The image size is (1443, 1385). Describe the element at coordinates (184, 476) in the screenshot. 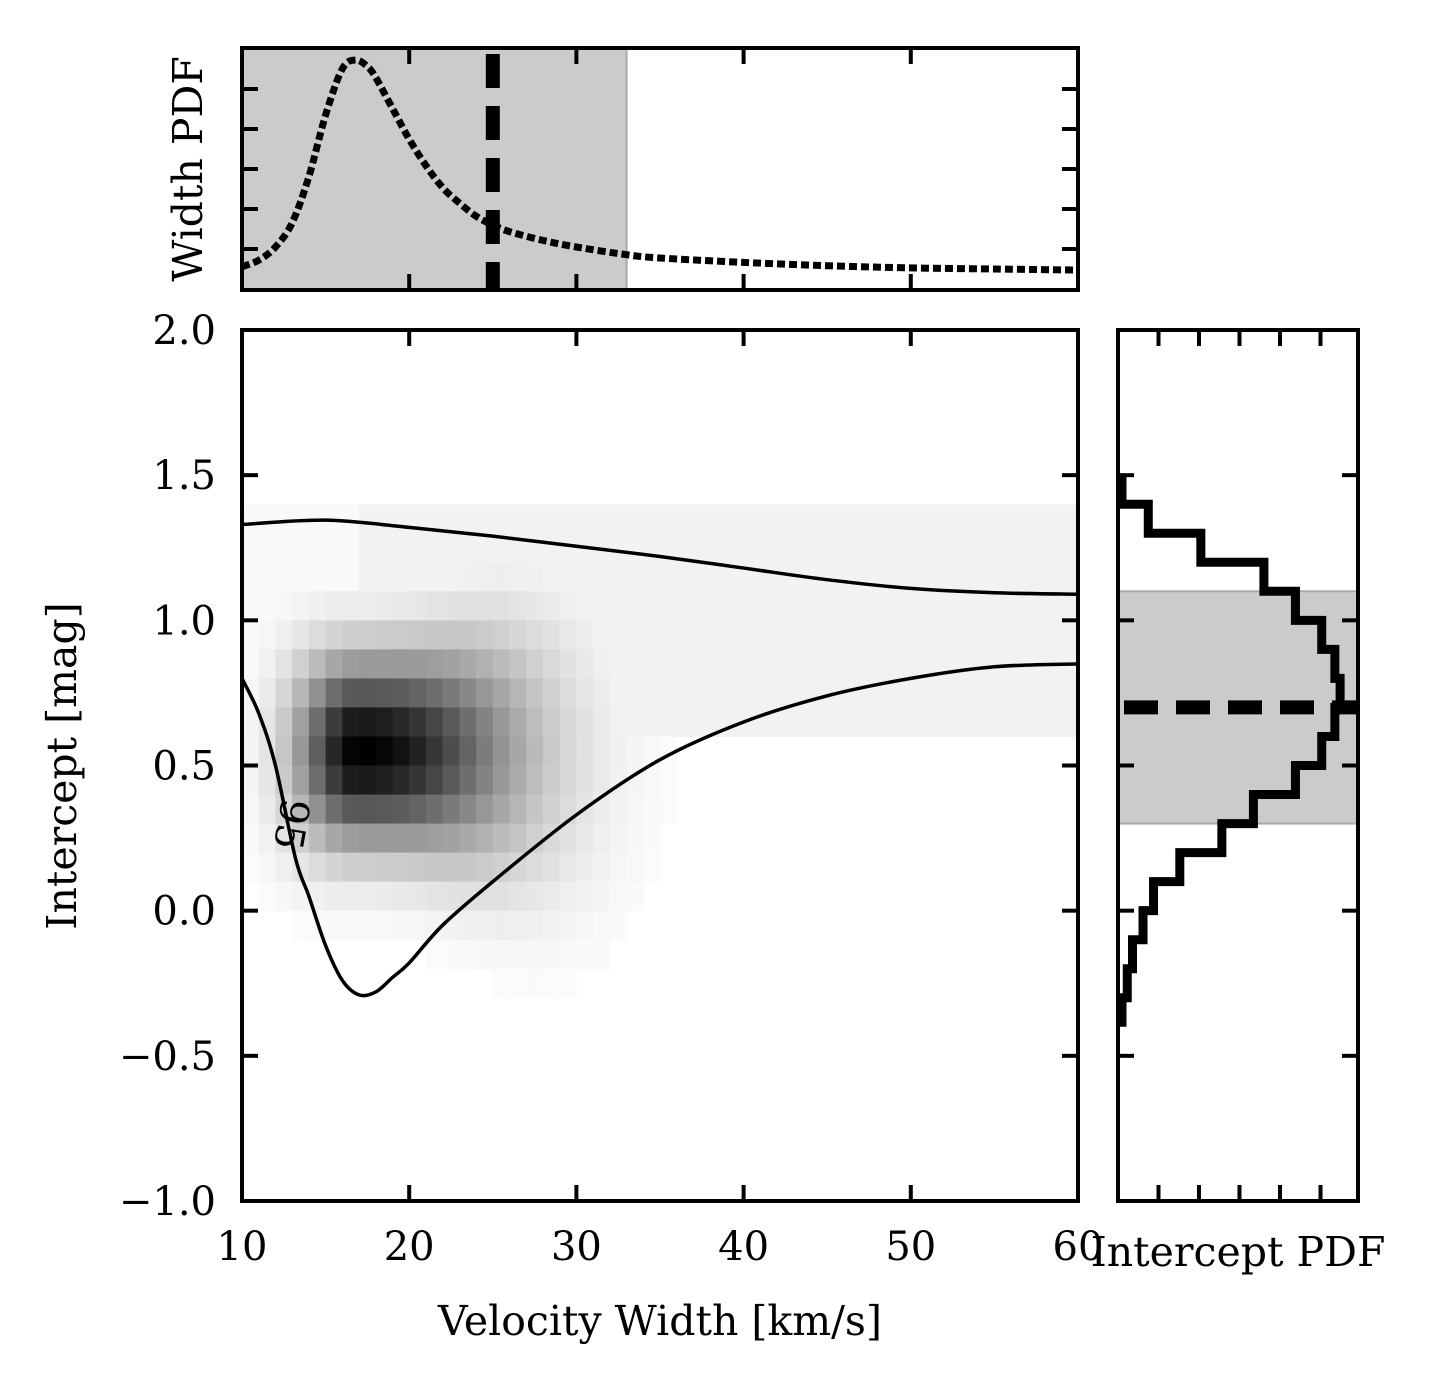

I see `y-tick-label: 1.5` at that location.